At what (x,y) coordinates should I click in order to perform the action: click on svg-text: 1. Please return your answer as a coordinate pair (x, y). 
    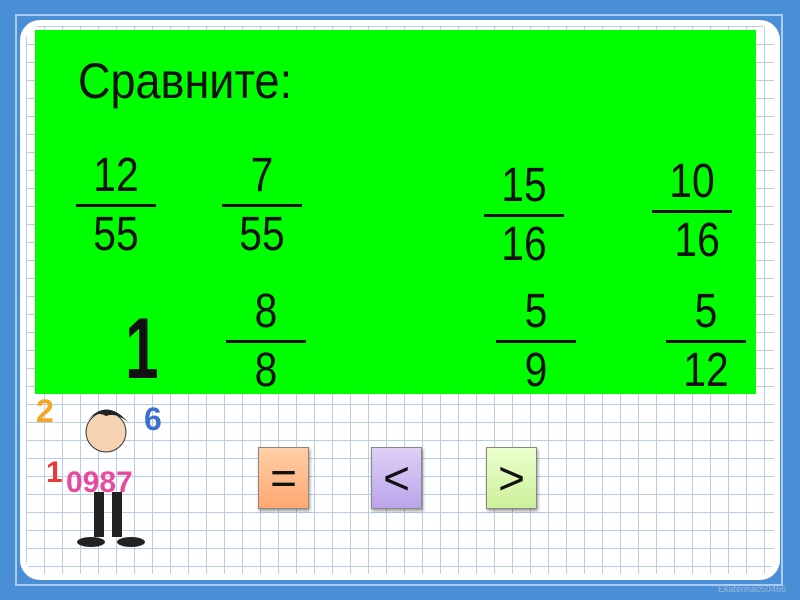
    Looking at the image, I should click on (54, 472).